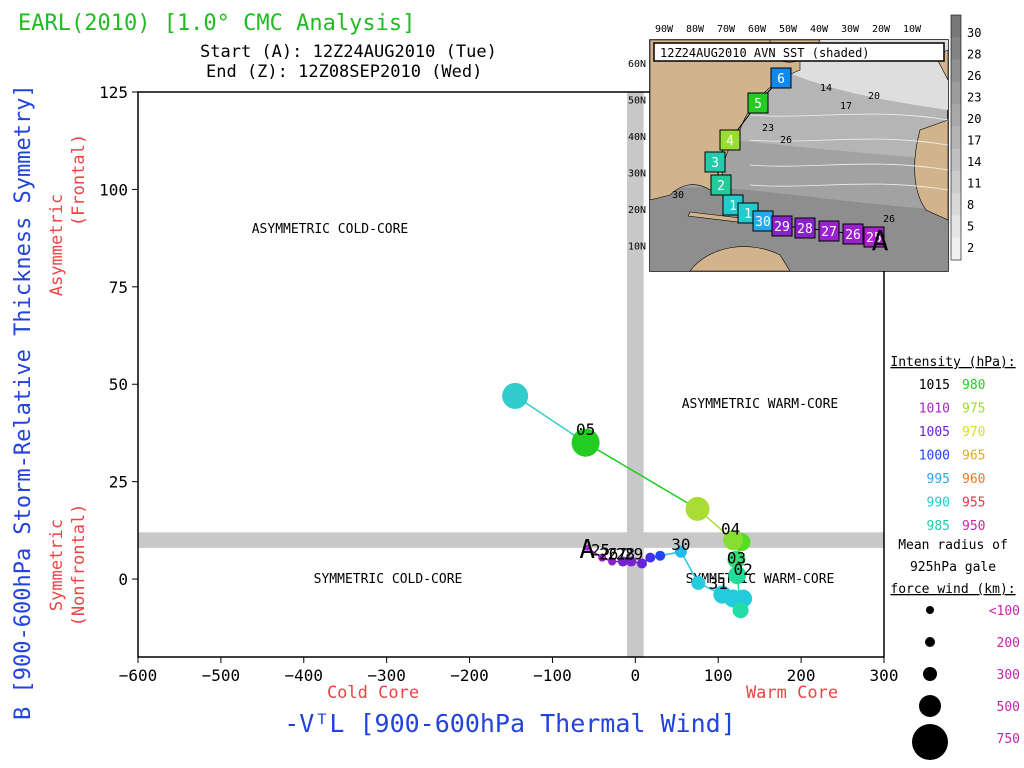 This screenshot has height=768, width=1024. What do you see at coordinates (781, 79) in the screenshot?
I see `inset-track-box-label: 6` at bounding box center [781, 79].